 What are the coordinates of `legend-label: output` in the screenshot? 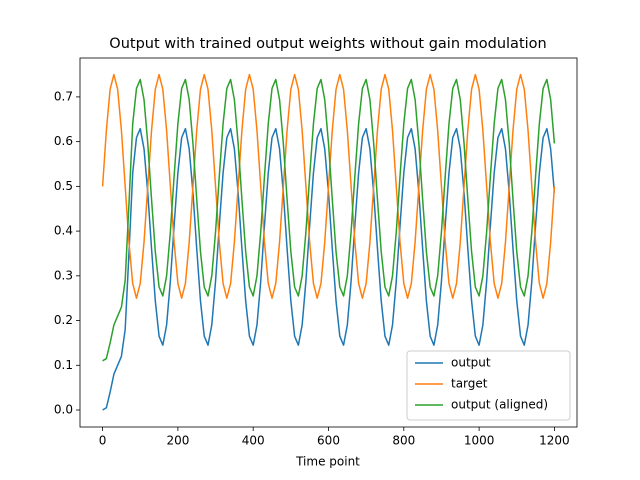 It's located at (471, 363).